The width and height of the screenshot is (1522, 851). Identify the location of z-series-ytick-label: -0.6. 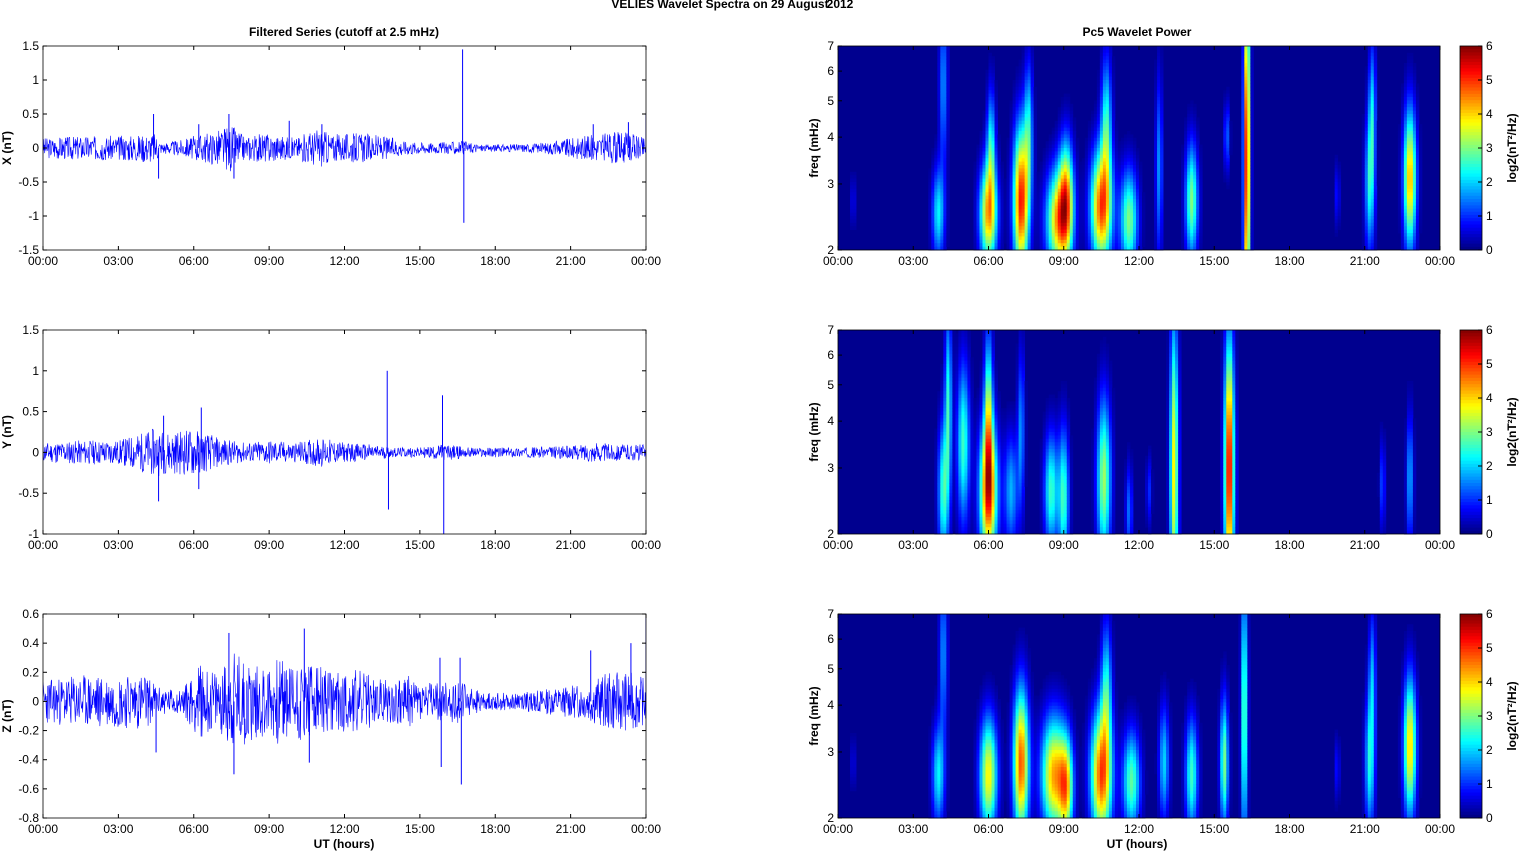
(28, 789).